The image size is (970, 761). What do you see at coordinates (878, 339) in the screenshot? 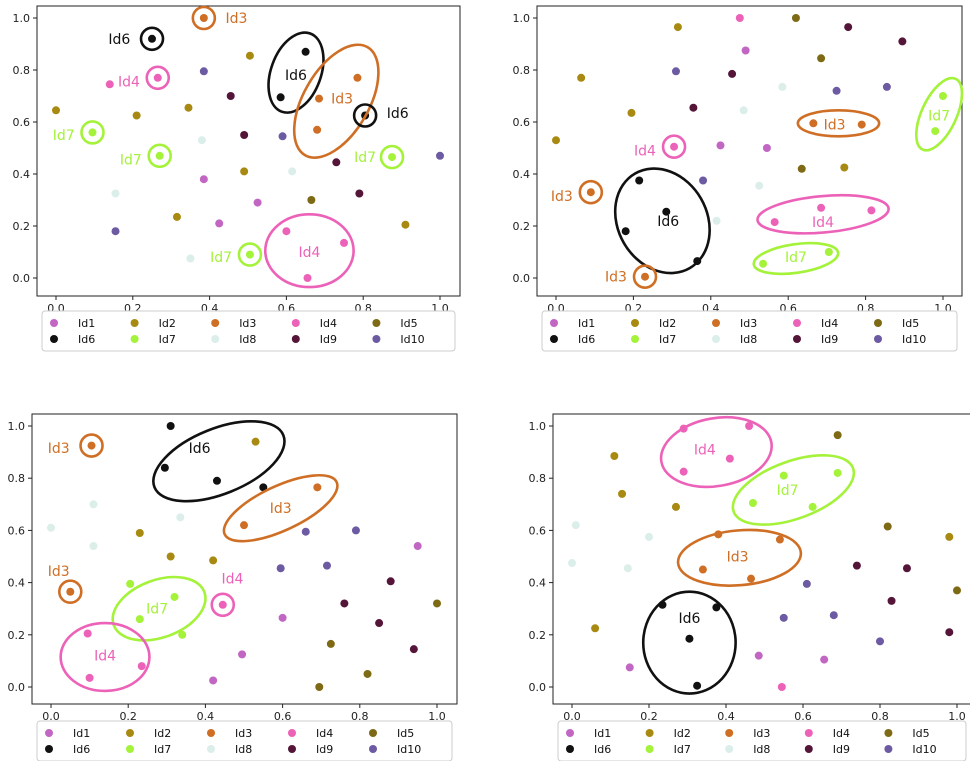
I see `legend-marker-id10` at bounding box center [878, 339].